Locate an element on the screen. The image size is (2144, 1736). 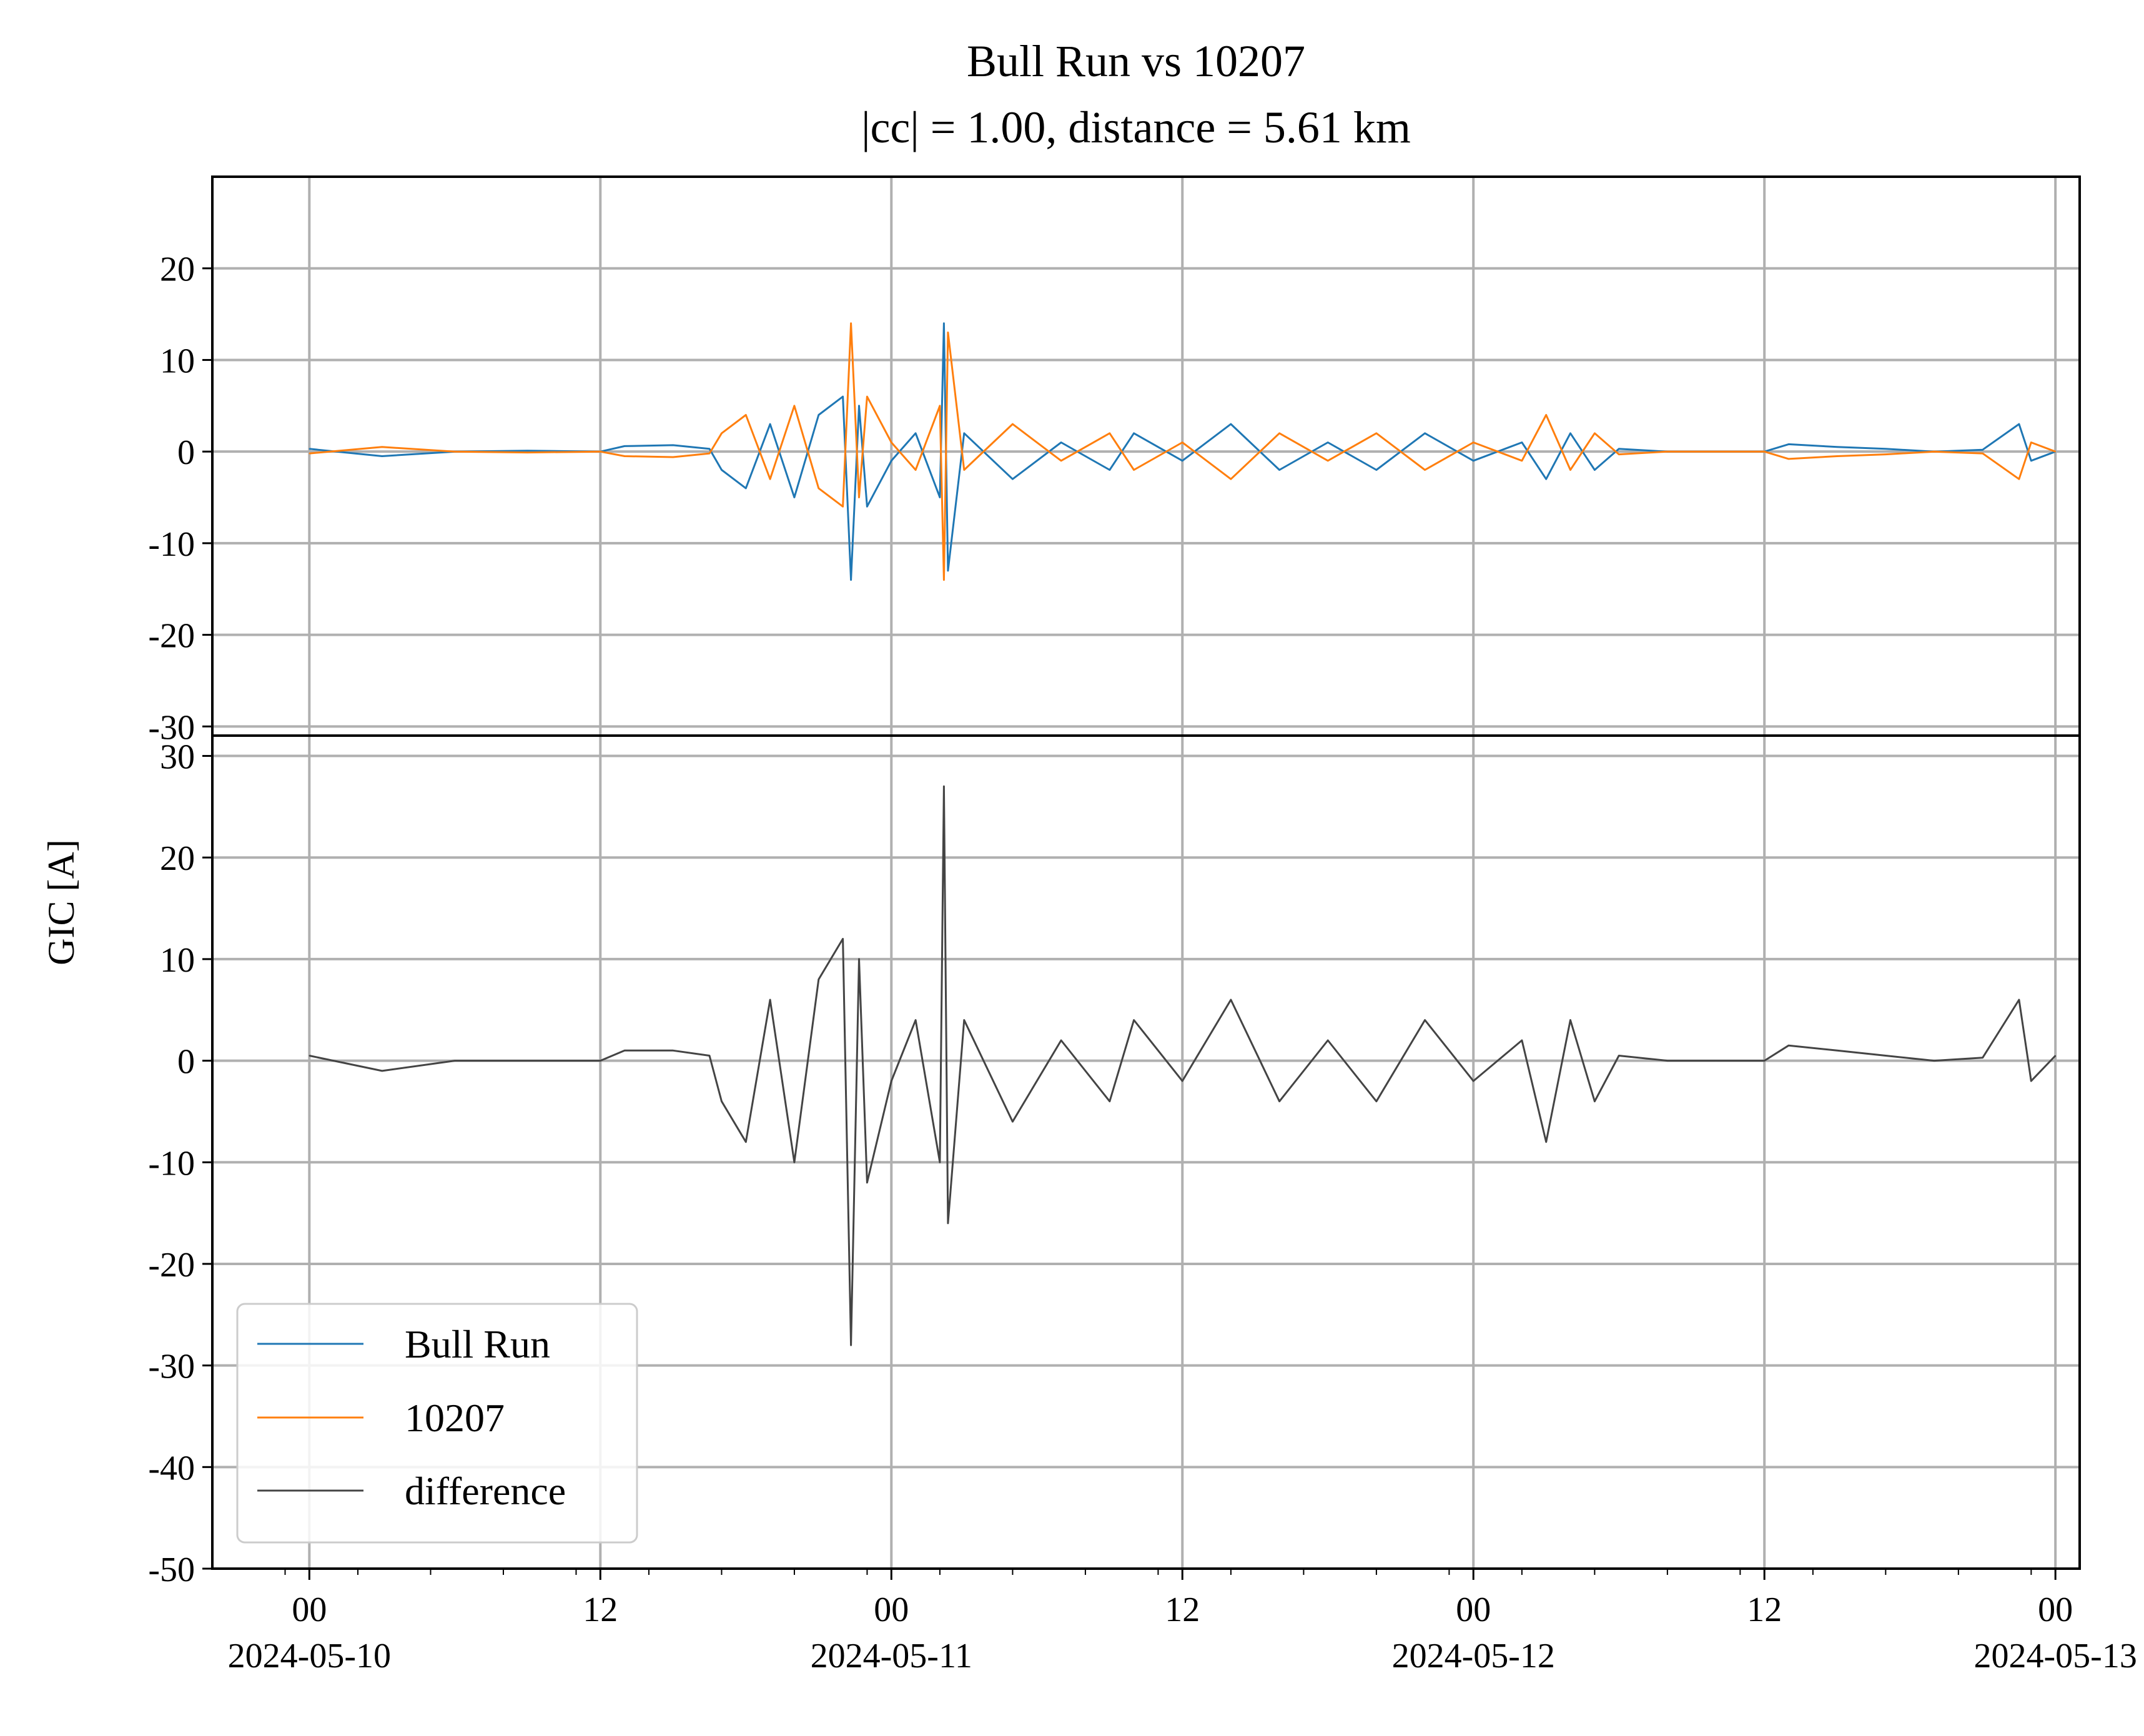
x-tick-date-label: 2024-05-10 is located at coordinates (309, 1656).